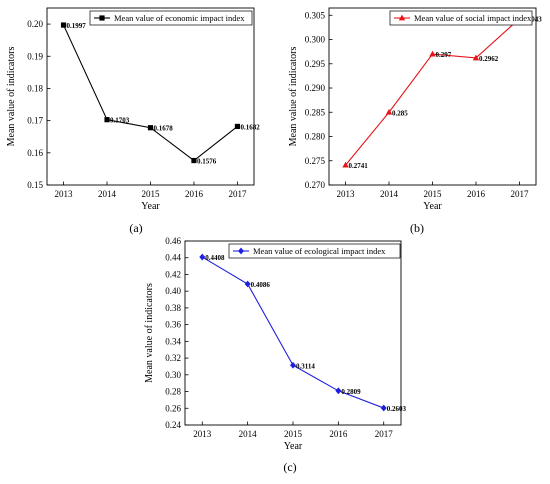 The width and height of the screenshot is (550, 484). I want to click on data-label: 0.1997, so click(77, 26).